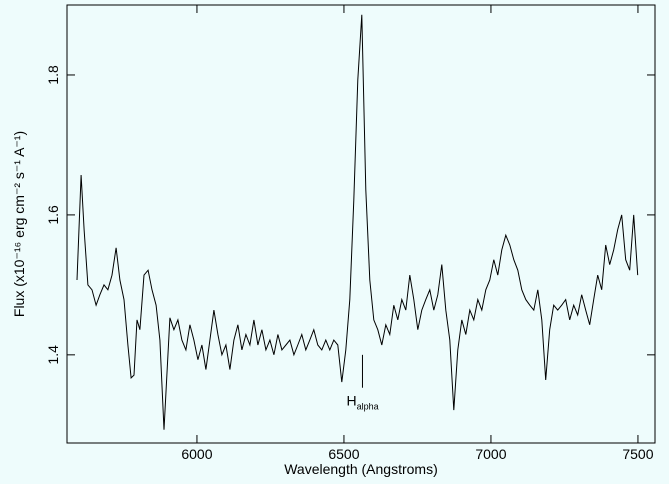 This screenshot has width=669, height=484. What do you see at coordinates (53, 75) in the screenshot?
I see `y-tick-label: 1.8` at bounding box center [53, 75].